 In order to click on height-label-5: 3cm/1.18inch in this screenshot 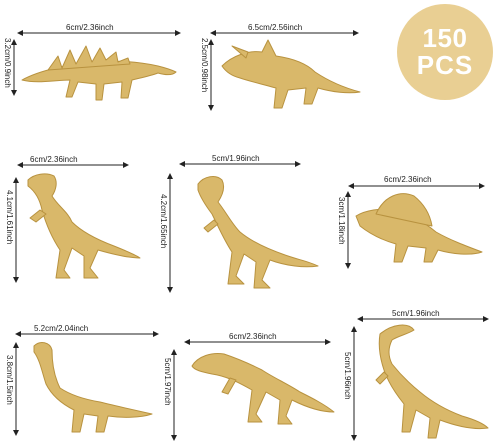, I will do `click(341, 221)`.